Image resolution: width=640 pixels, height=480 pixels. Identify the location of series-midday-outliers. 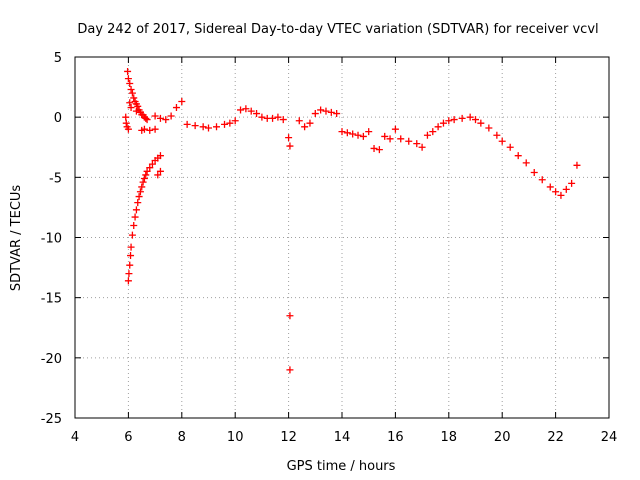
(289, 254).